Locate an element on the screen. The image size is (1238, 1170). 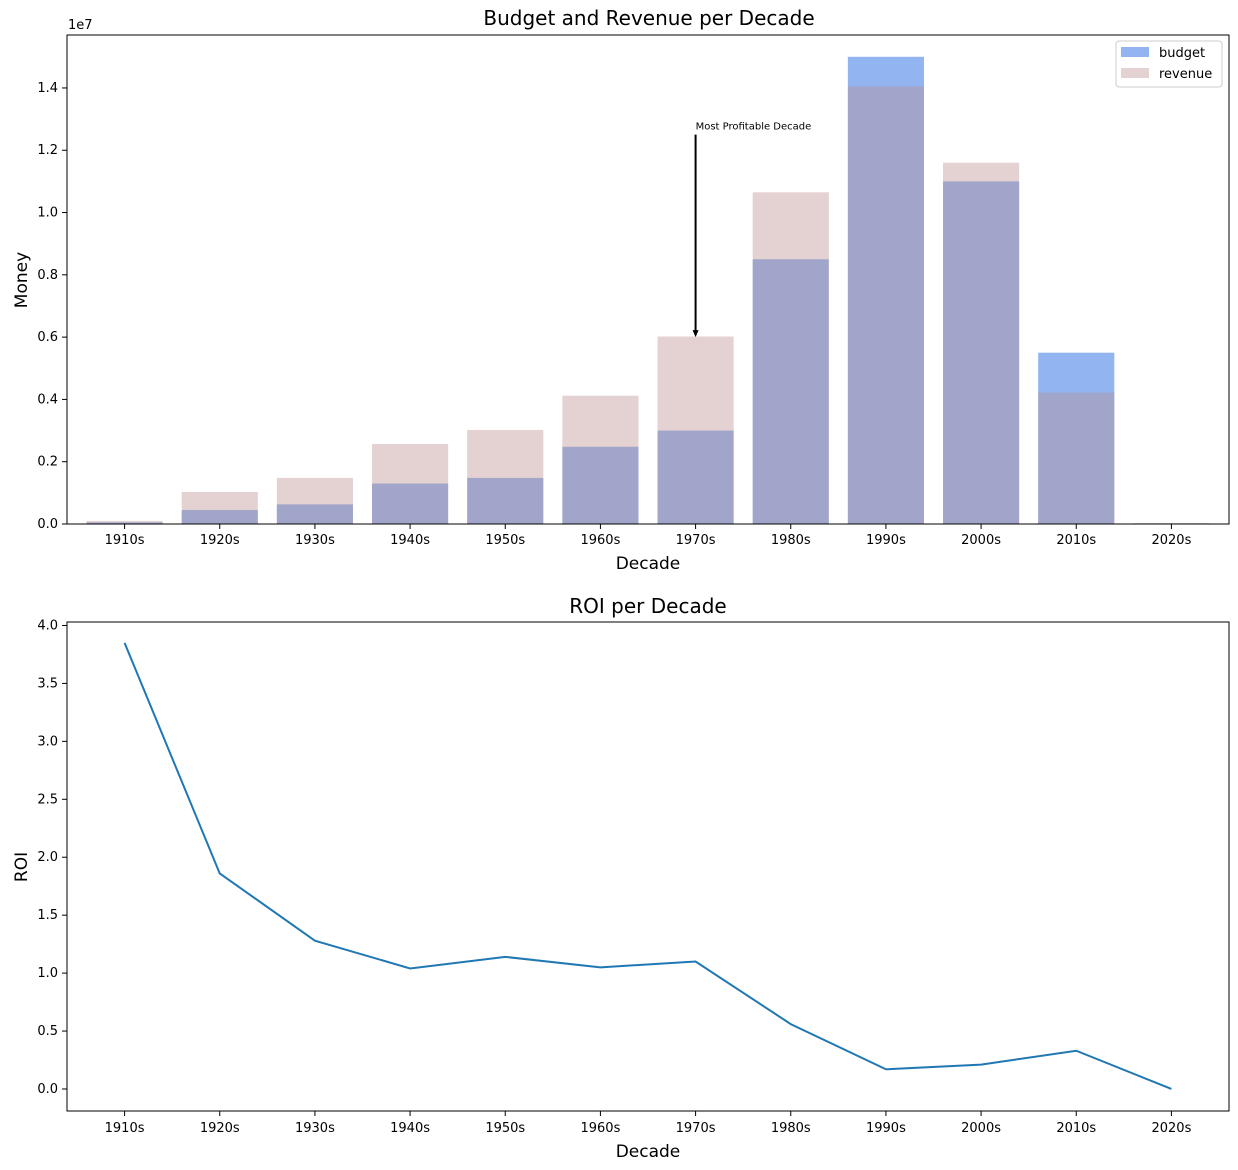
bar-revenue-1960s is located at coordinates (600, 459).